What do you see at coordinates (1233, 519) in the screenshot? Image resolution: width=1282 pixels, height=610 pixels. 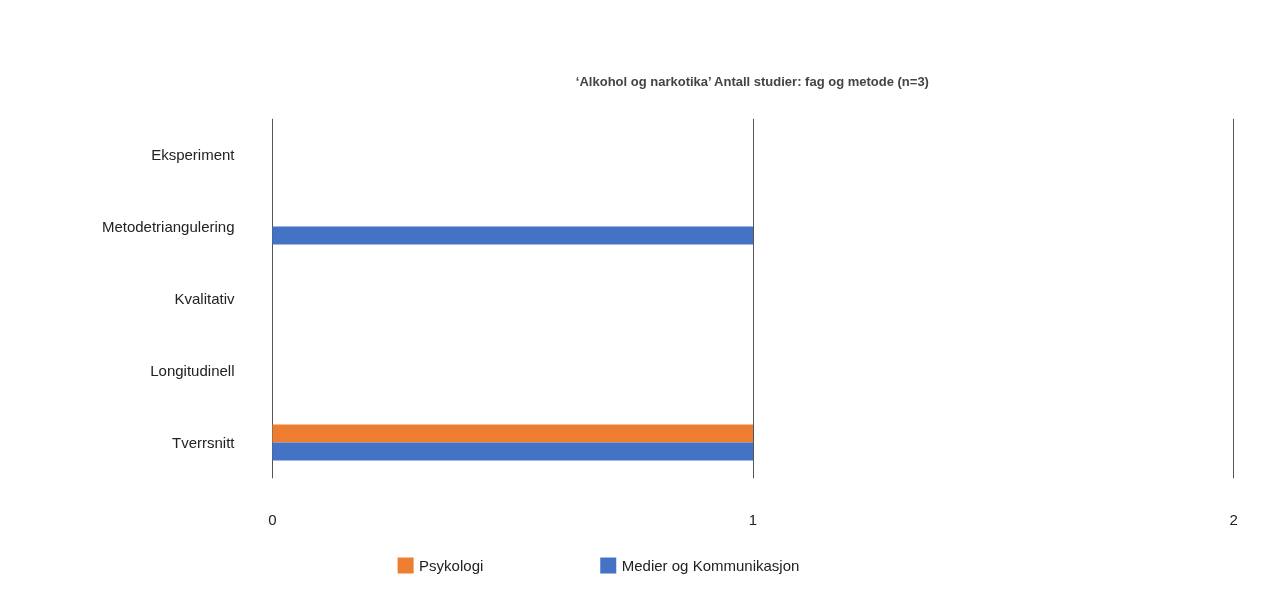 I see `x-tick-label: 2` at bounding box center [1233, 519].